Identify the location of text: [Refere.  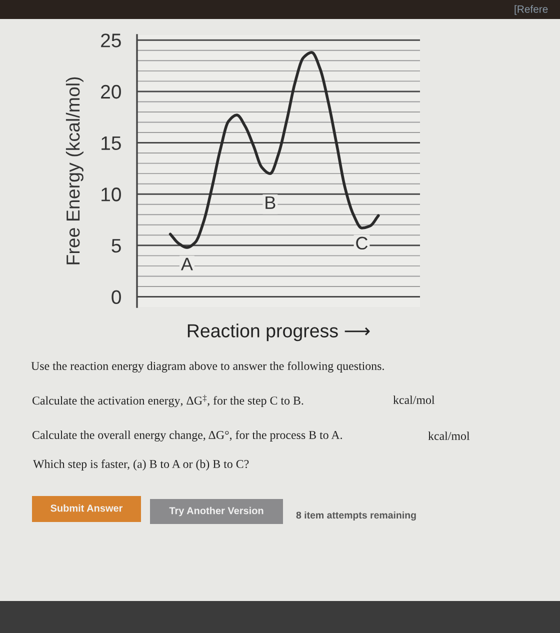
(531, 10).